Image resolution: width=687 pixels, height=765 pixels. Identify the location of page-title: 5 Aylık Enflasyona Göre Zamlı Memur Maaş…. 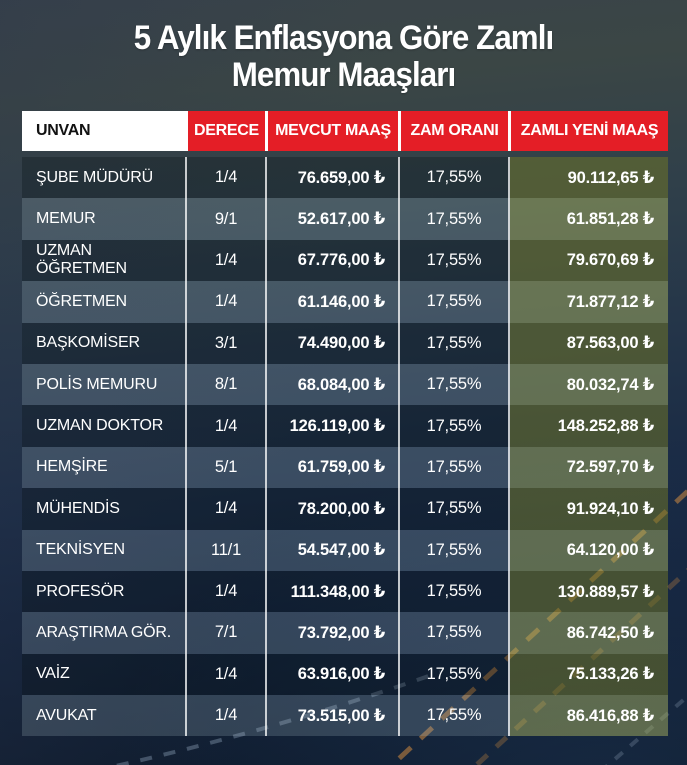
(343, 56).